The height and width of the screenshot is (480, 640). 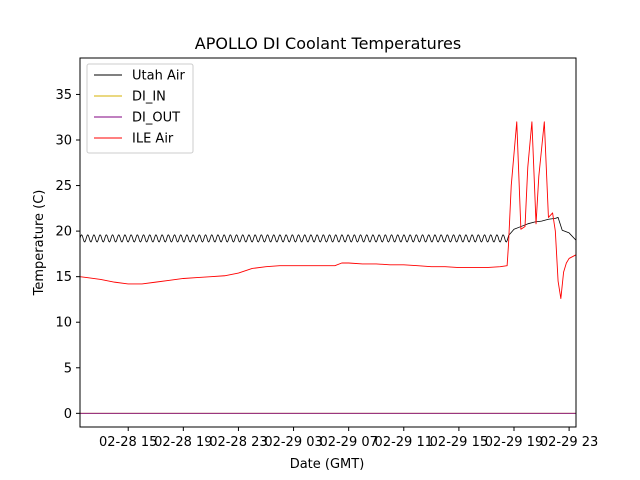 I want to click on x-tick-label: 02-29 07, so click(x=348, y=442).